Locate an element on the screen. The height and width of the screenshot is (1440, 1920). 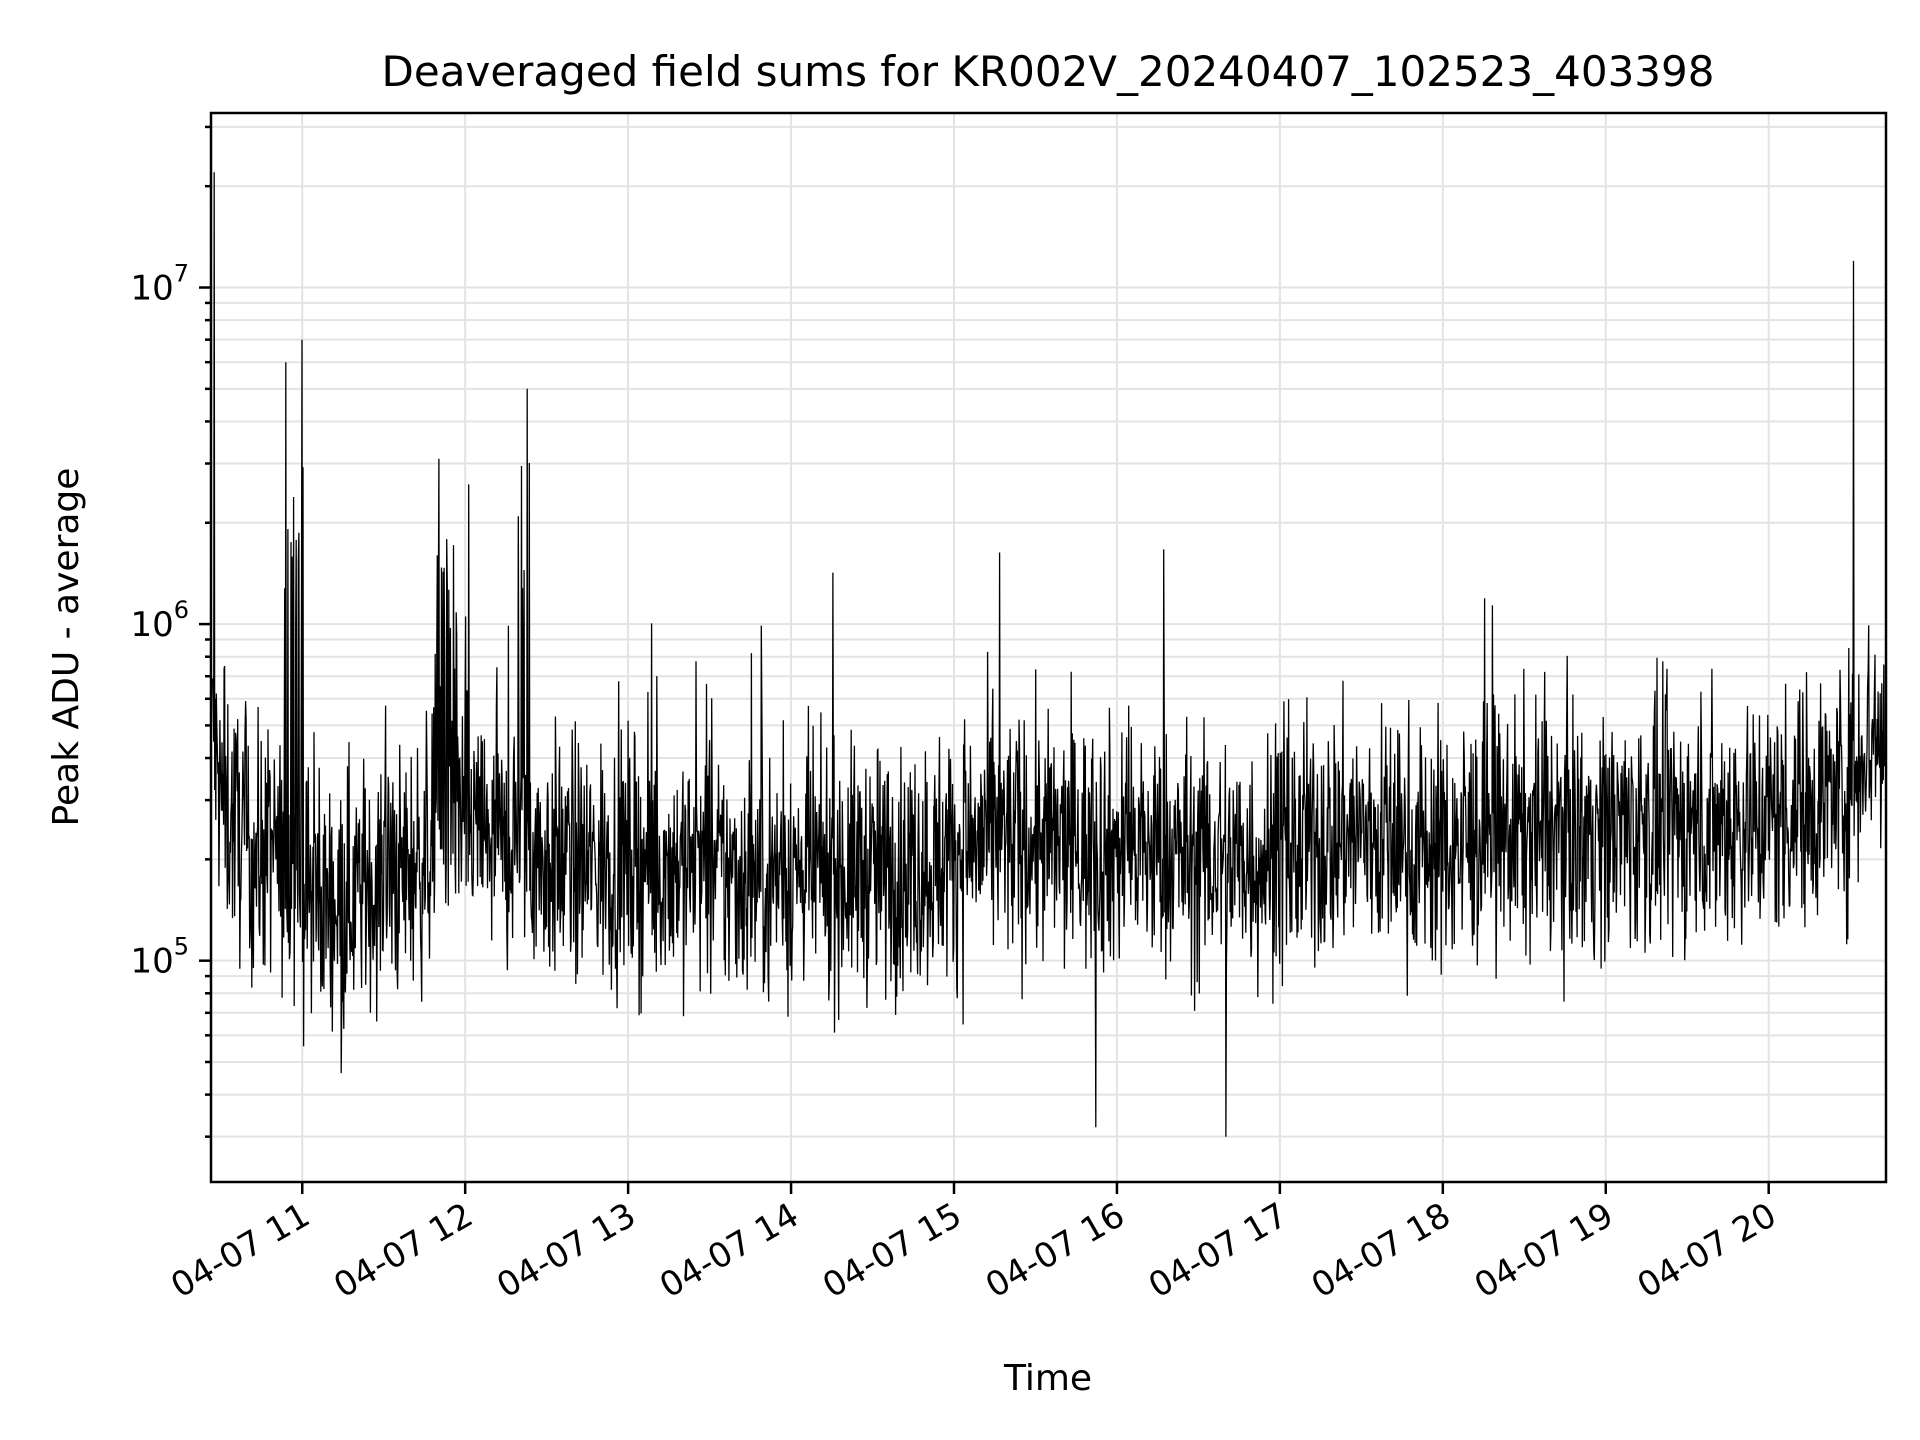
y-tick-label: 10⁷ is located at coordinates (159, 284).